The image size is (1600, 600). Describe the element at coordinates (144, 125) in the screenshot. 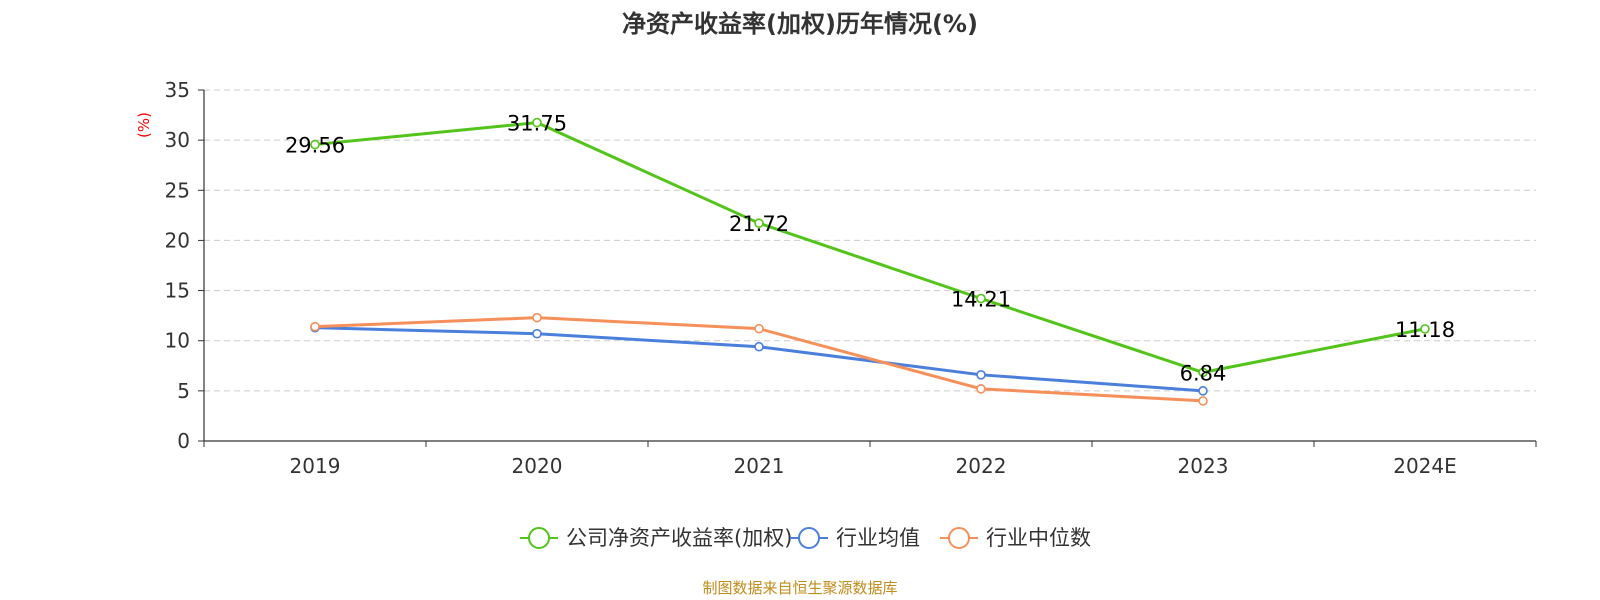

I see `y-axis-label: (%)` at that location.